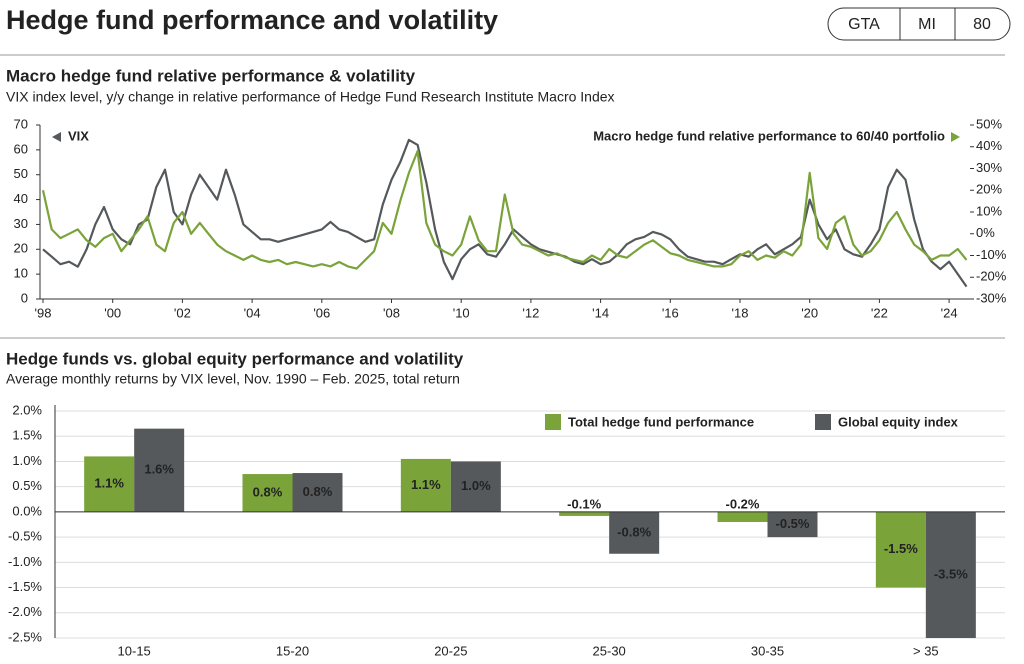 The width and height of the screenshot is (1024, 664). Describe the element at coordinates (898, 421) in the screenshot. I see `legend-label: Global equity index` at that location.